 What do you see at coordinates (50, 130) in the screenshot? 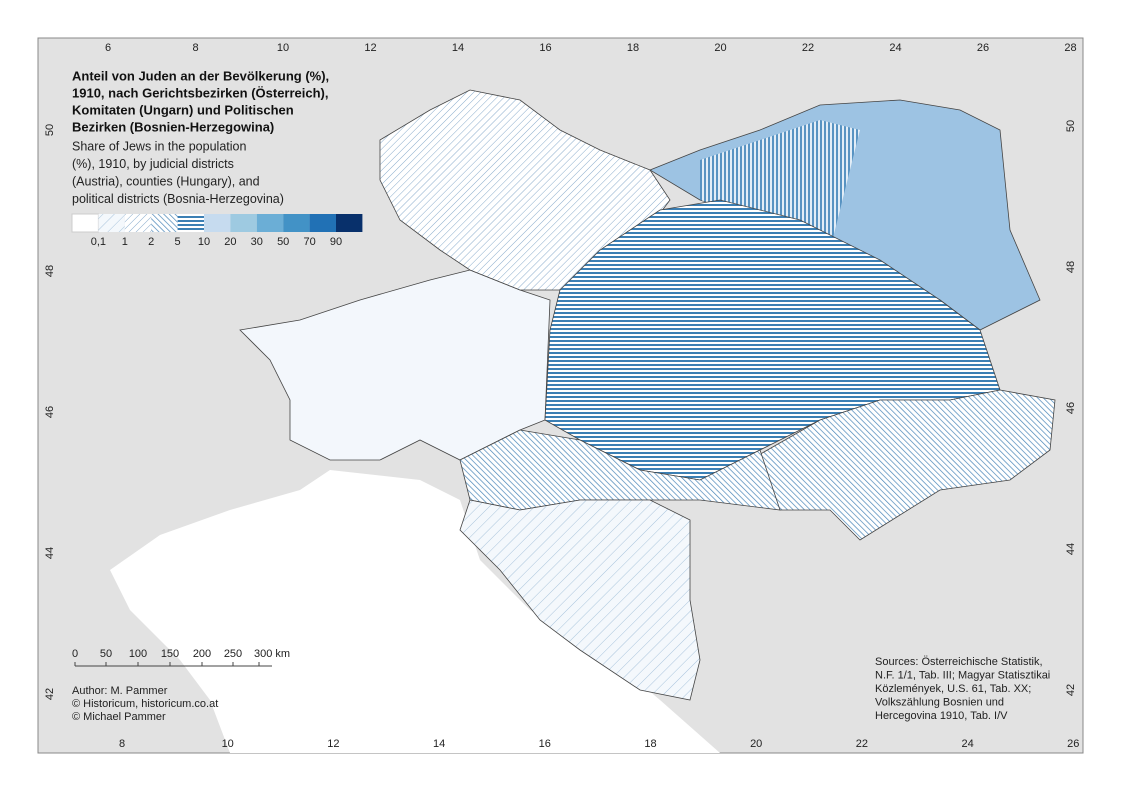
I see `graticule-label-left: 50` at bounding box center [50, 130].